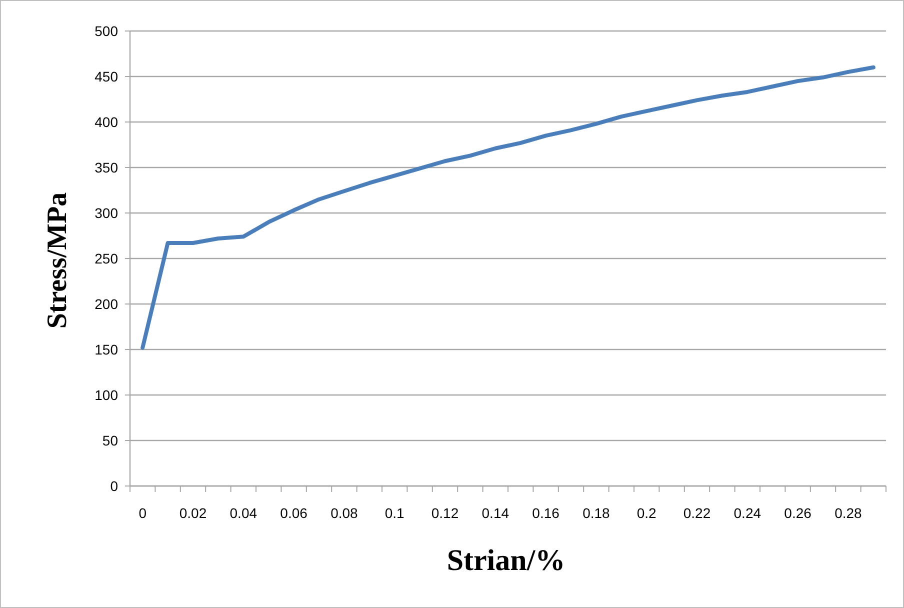 Image resolution: width=904 pixels, height=608 pixels. Describe the element at coordinates (106, 167) in the screenshot. I see `y-tick-label: 350` at that location.